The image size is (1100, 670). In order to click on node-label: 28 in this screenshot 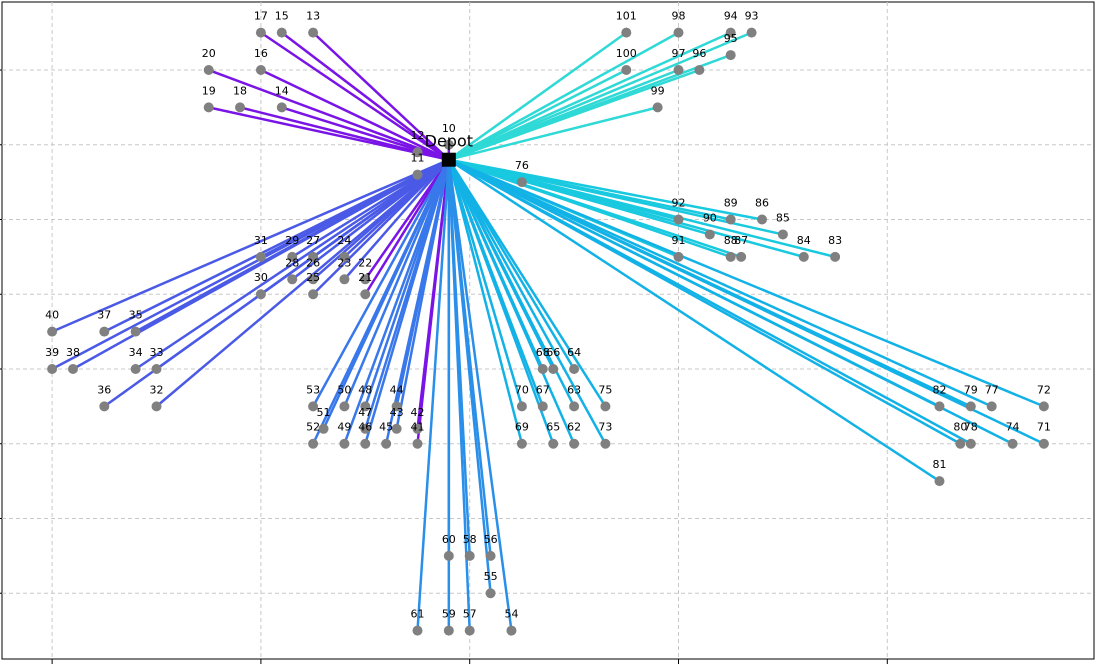, I will do `click(292, 262)`.